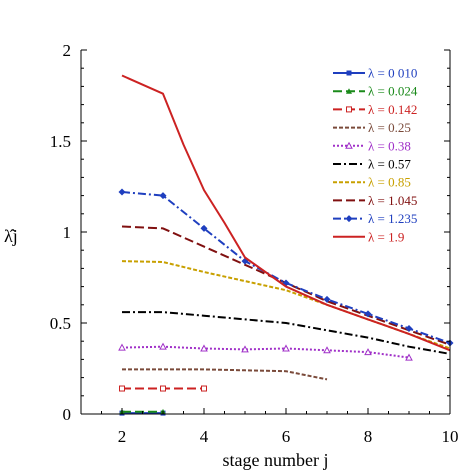 This screenshot has height=474, width=474. Describe the element at coordinates (450, 436) in the screenshot. I see `x-tick-label: 10` at that location.